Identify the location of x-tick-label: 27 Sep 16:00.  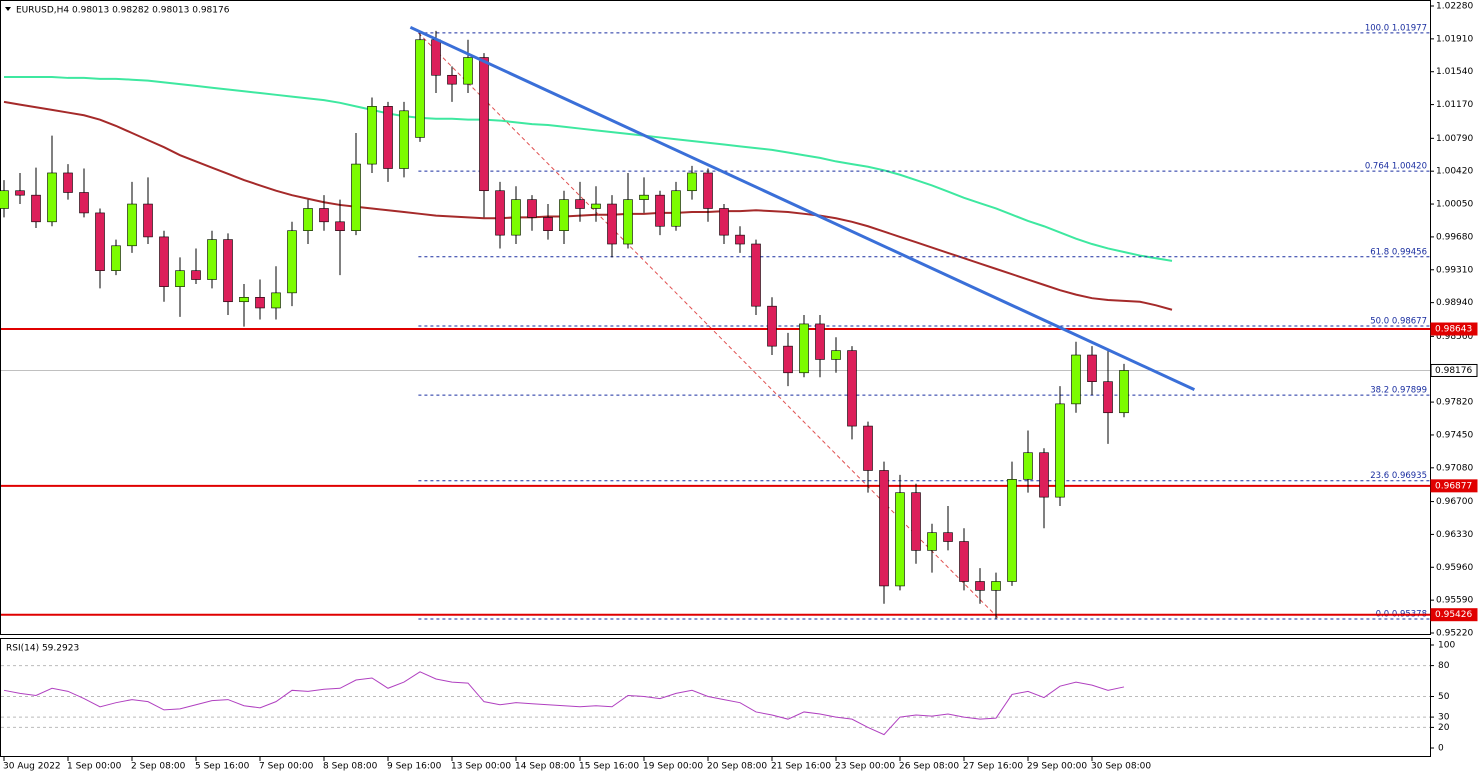
(993, 767).